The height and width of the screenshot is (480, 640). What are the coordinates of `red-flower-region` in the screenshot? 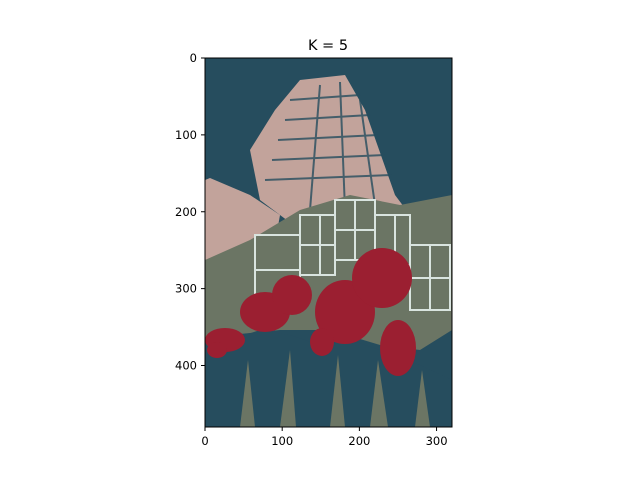 It's located at (310, 312).